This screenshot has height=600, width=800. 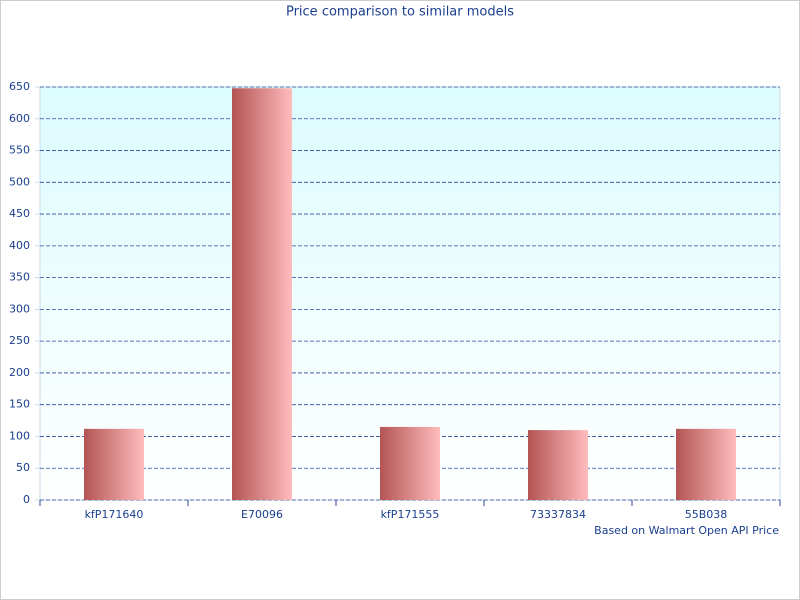 I want to click on x-tick-label: 73337834, so click(x=558, y=514).